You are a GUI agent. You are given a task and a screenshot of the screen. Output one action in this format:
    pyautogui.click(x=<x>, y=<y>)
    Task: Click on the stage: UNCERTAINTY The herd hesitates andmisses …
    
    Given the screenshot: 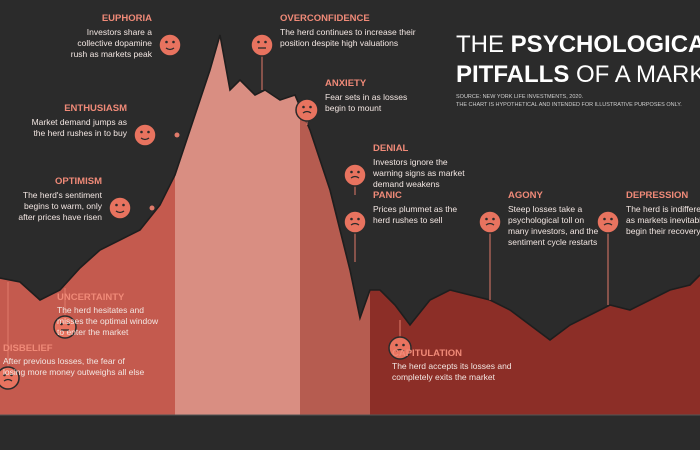 What is the action you would take?
    pyautogui.click(x=106, y=313)
    